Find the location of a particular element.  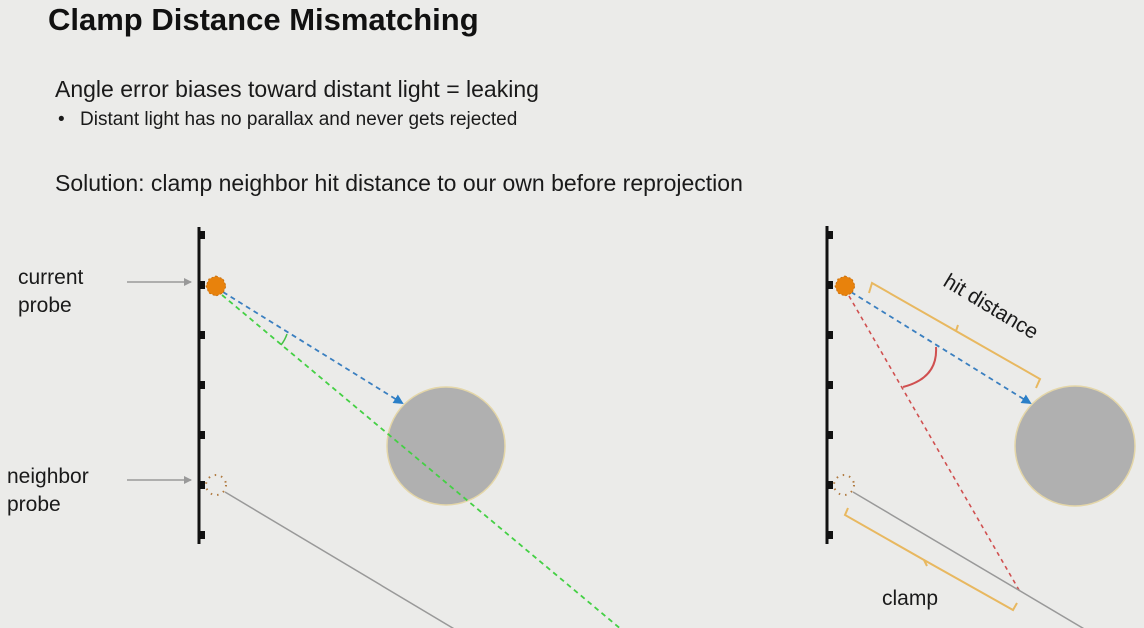

current-probe-label-1: current is located at coordinates (51, 277).